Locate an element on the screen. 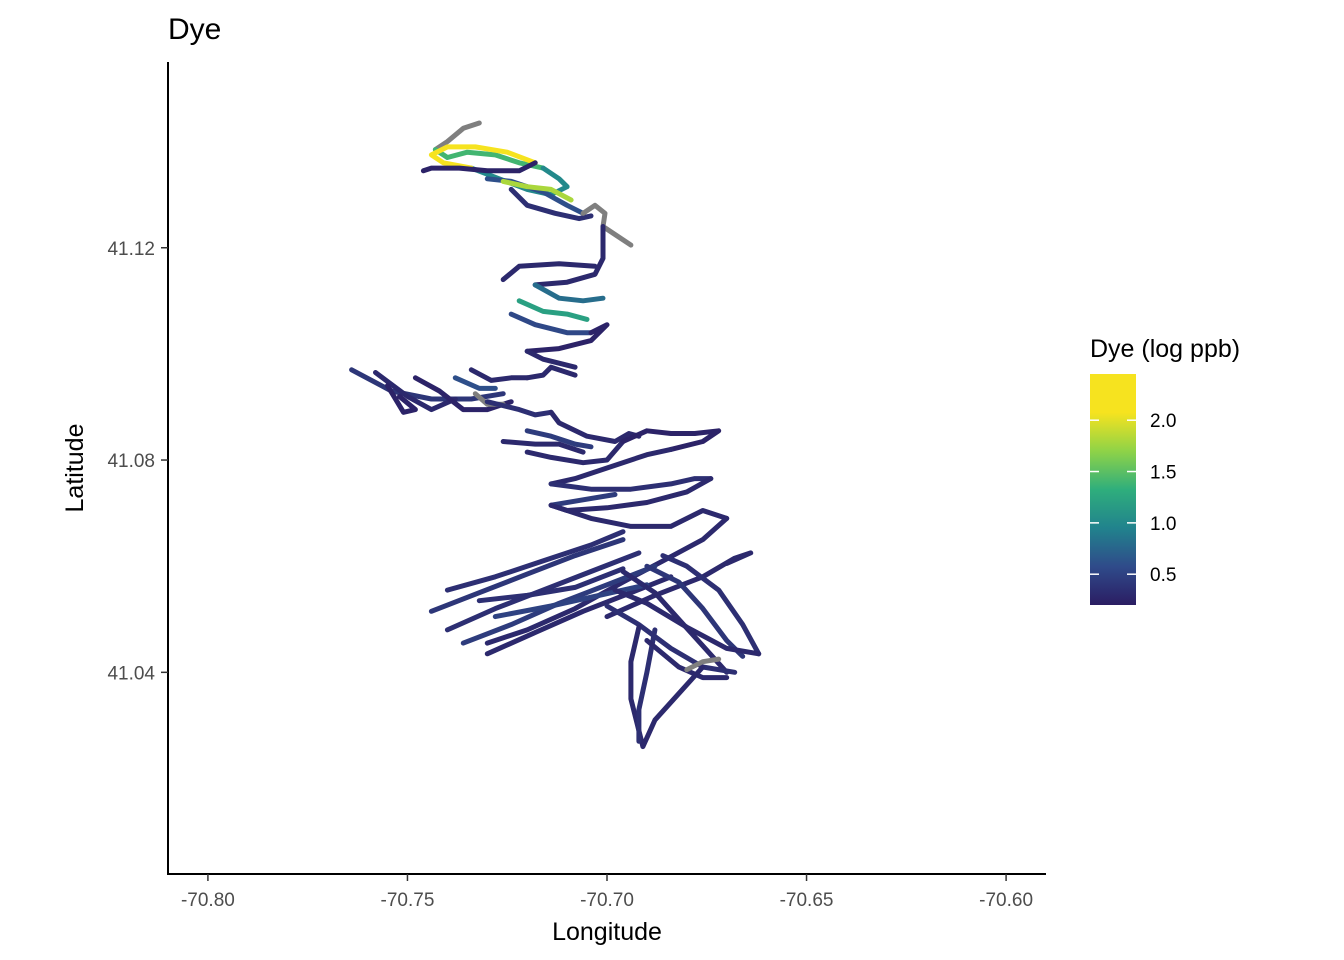 This screenshot has height=960, width=1344. x-tick-label: -70.75 is located at coordinates (408, 900).